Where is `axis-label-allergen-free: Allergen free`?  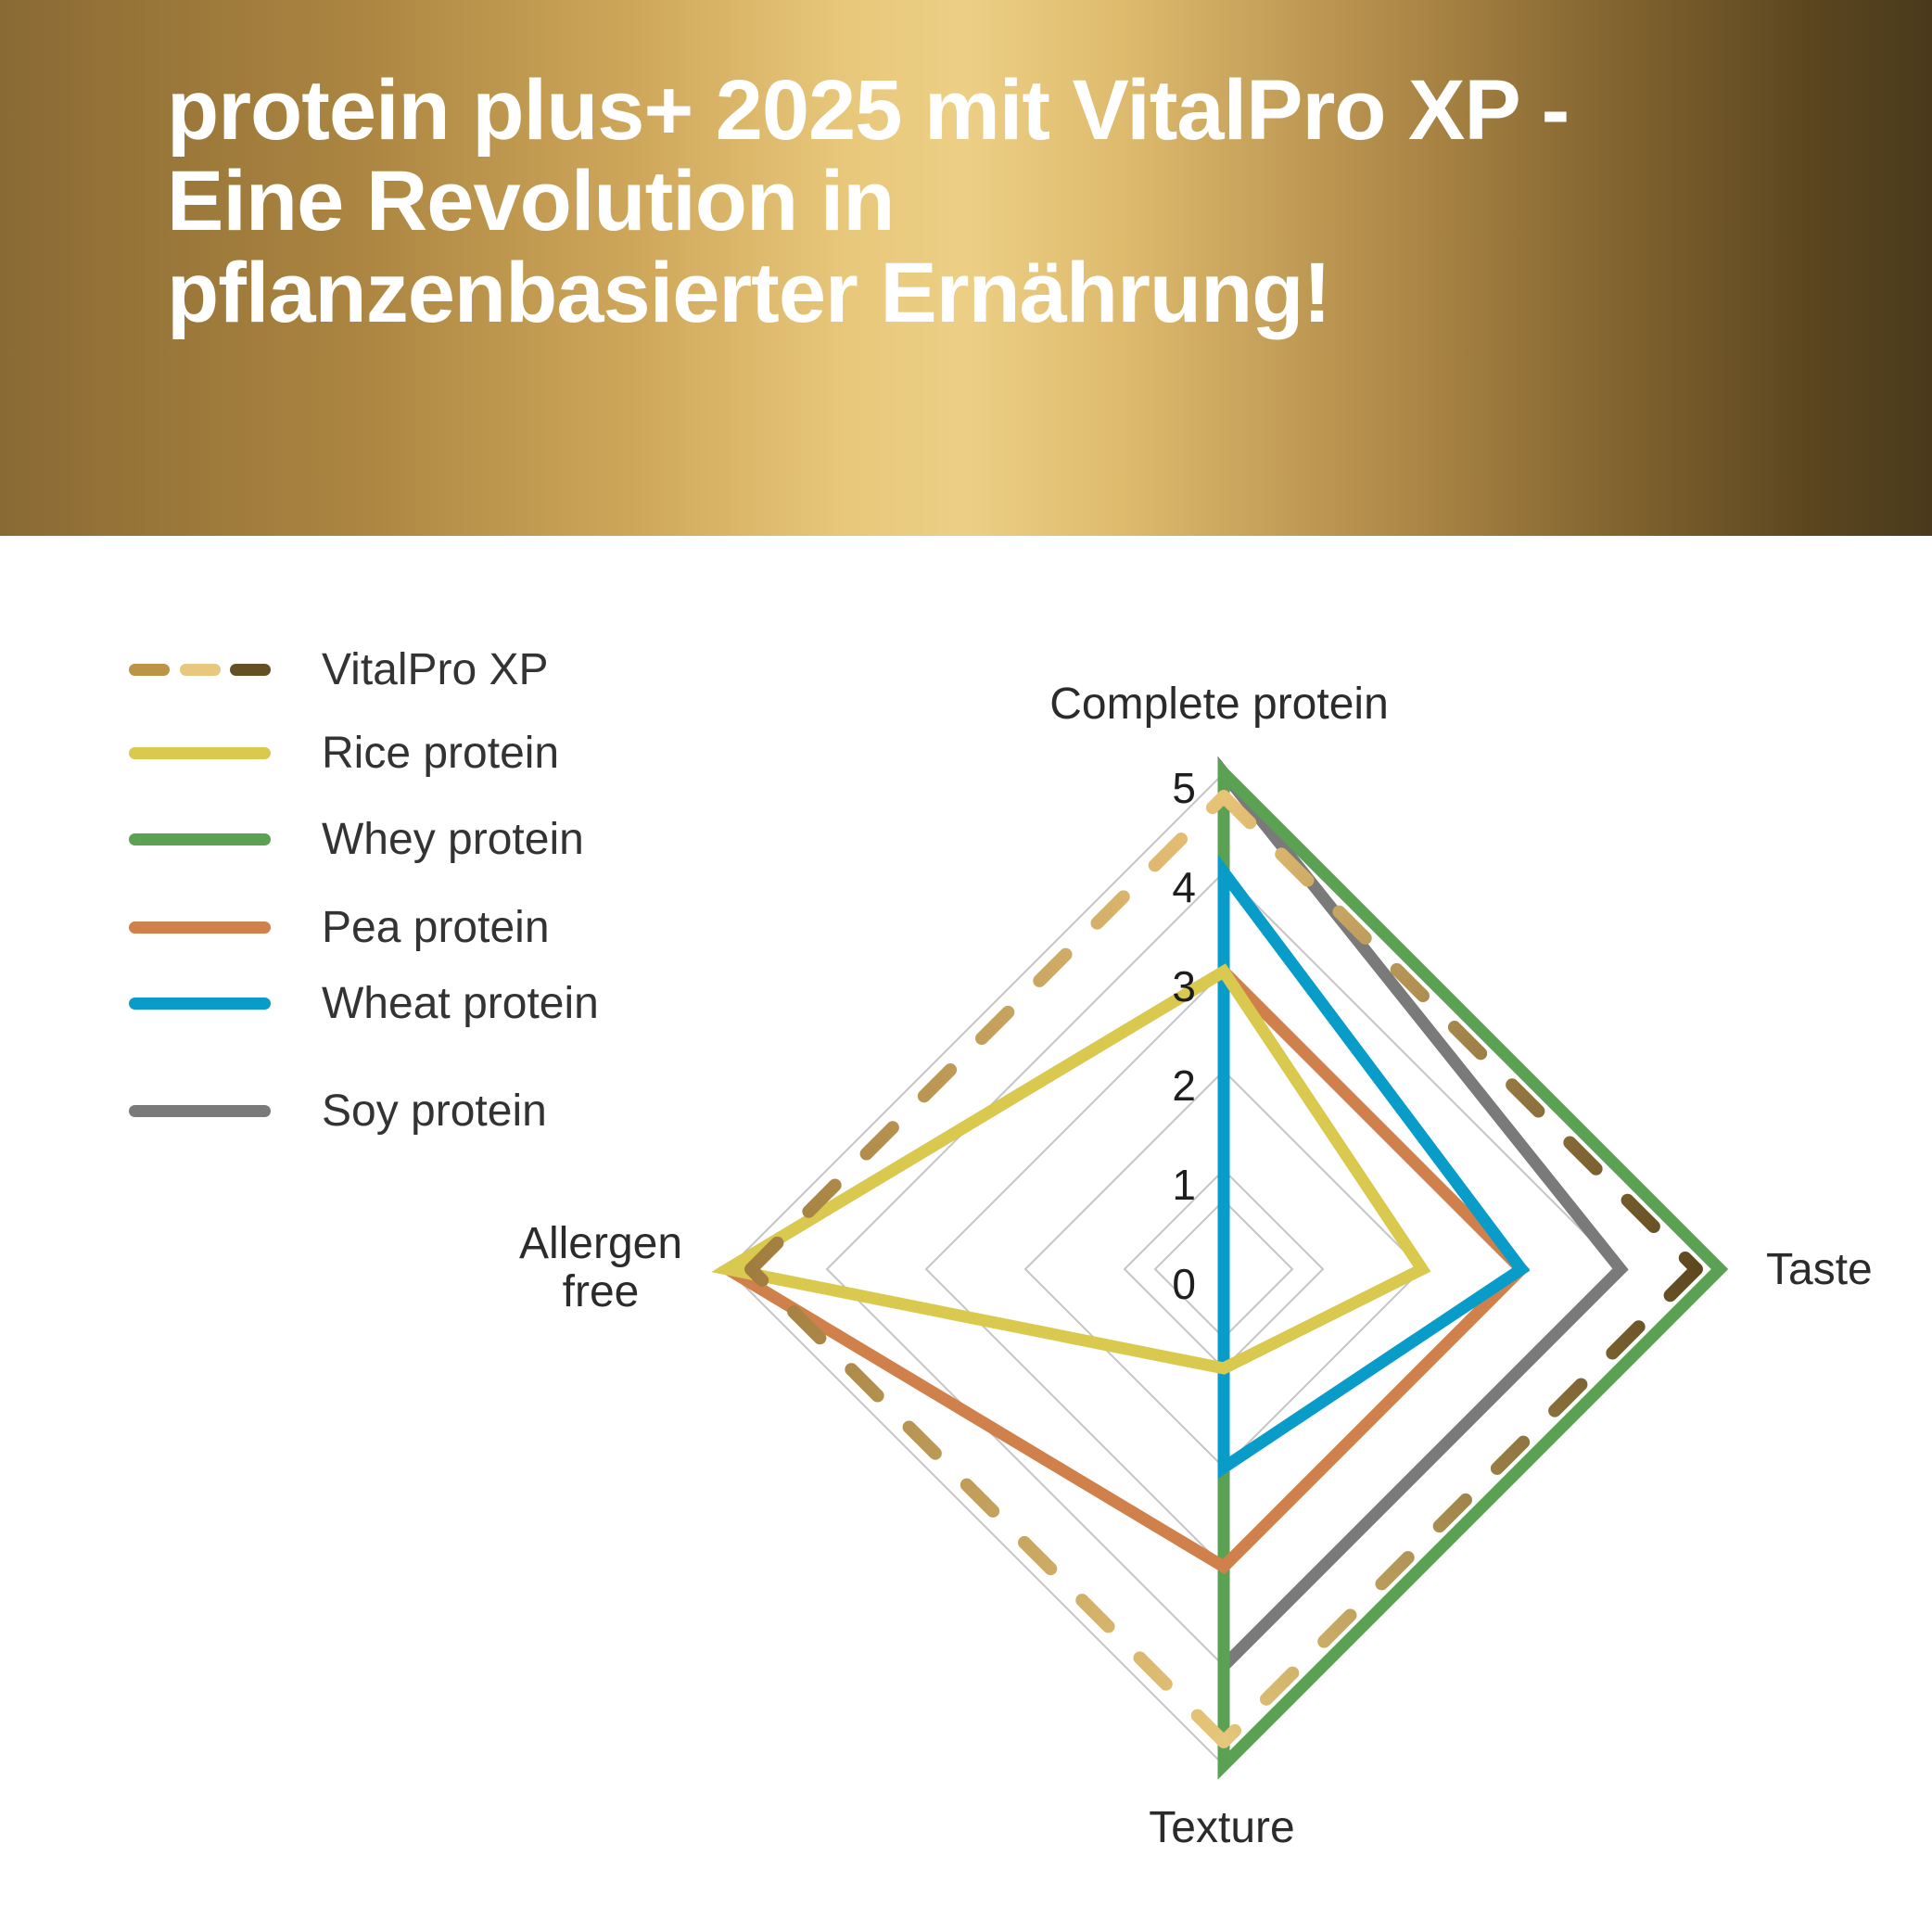
axis-label-allergen-free: Allergen free is located at coordinates (600, 1267).